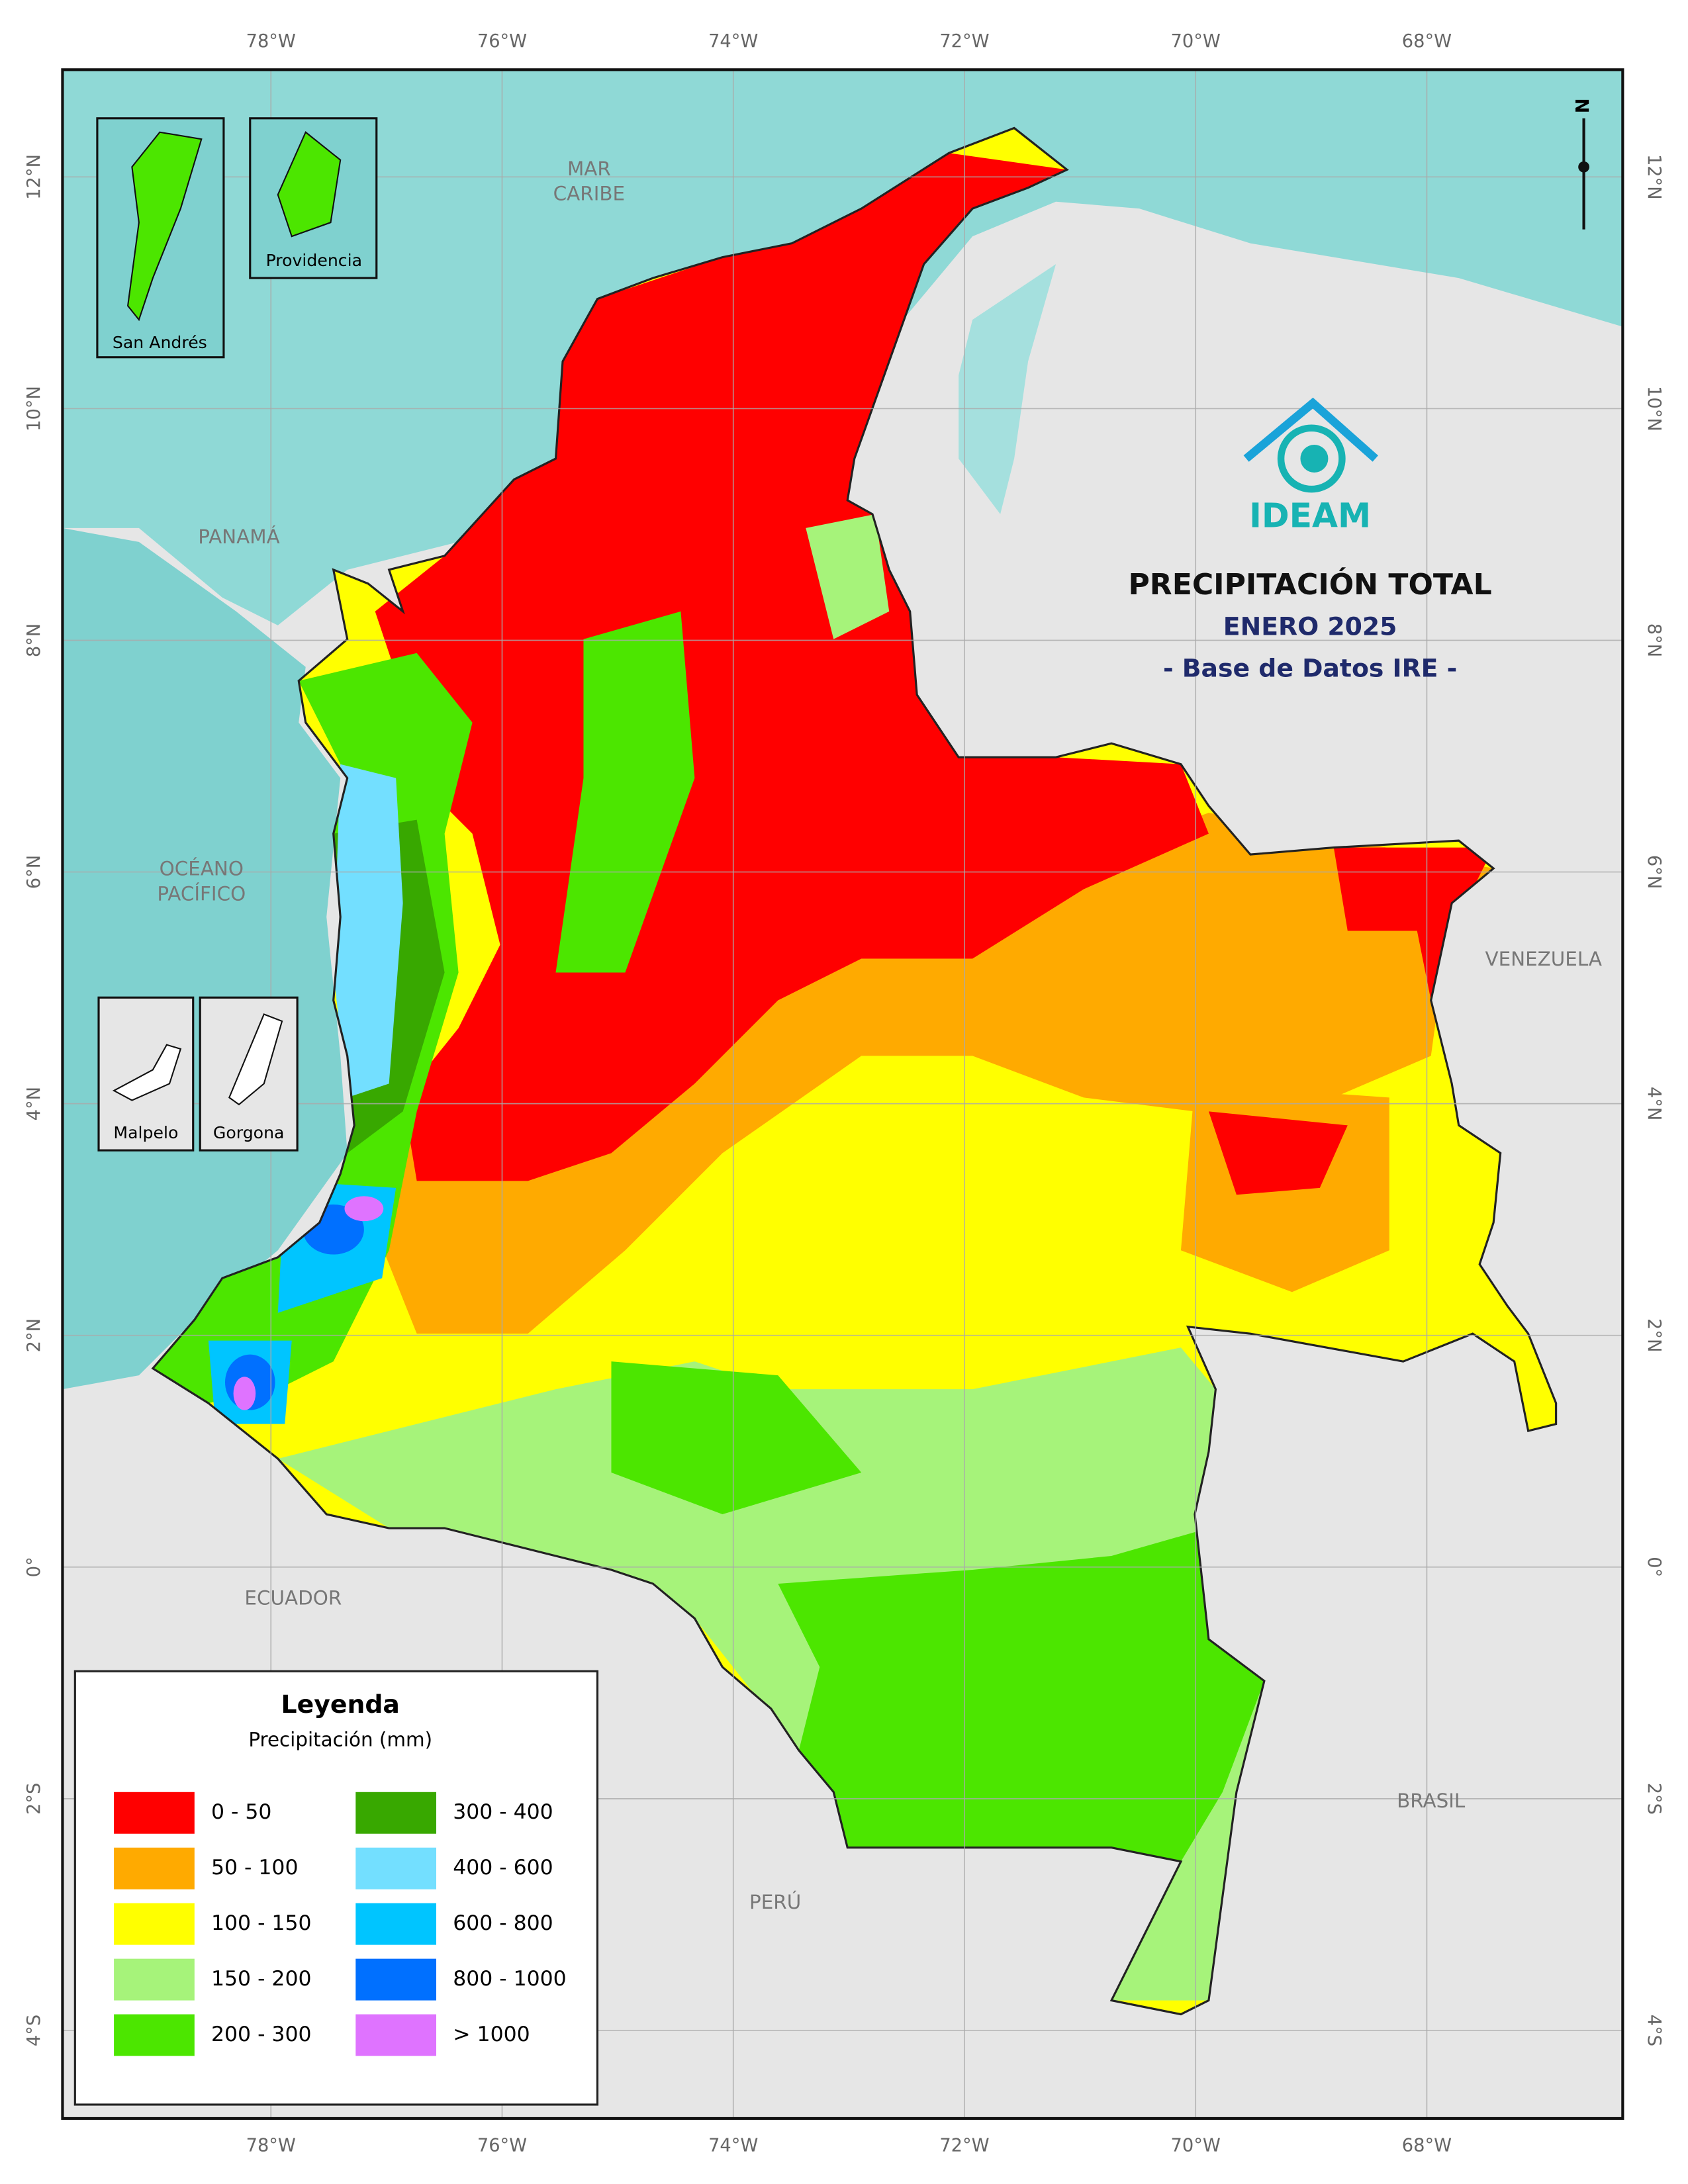 The height and width of the screenshot is (2184, 1688). Describe the element at coordinates (249, 1132) in the screenshot. I see `inset-label: Gorgona` at that location.